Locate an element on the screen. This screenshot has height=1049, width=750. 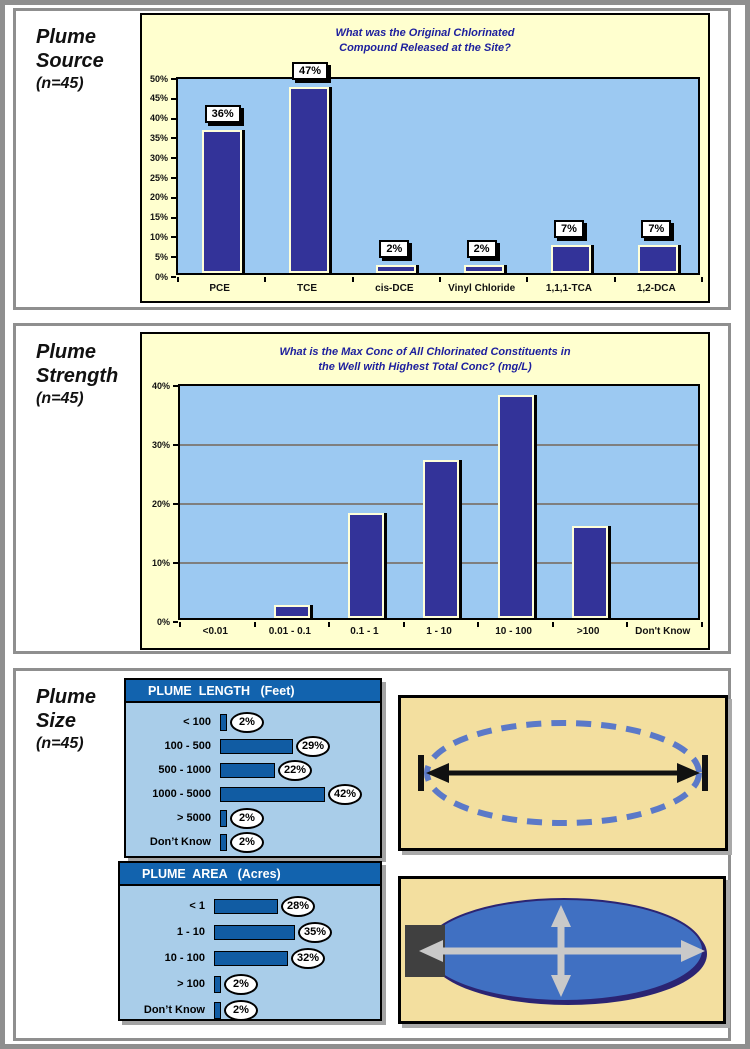
y-axis-tick-label: 25% is located at coordinates (158, 177).